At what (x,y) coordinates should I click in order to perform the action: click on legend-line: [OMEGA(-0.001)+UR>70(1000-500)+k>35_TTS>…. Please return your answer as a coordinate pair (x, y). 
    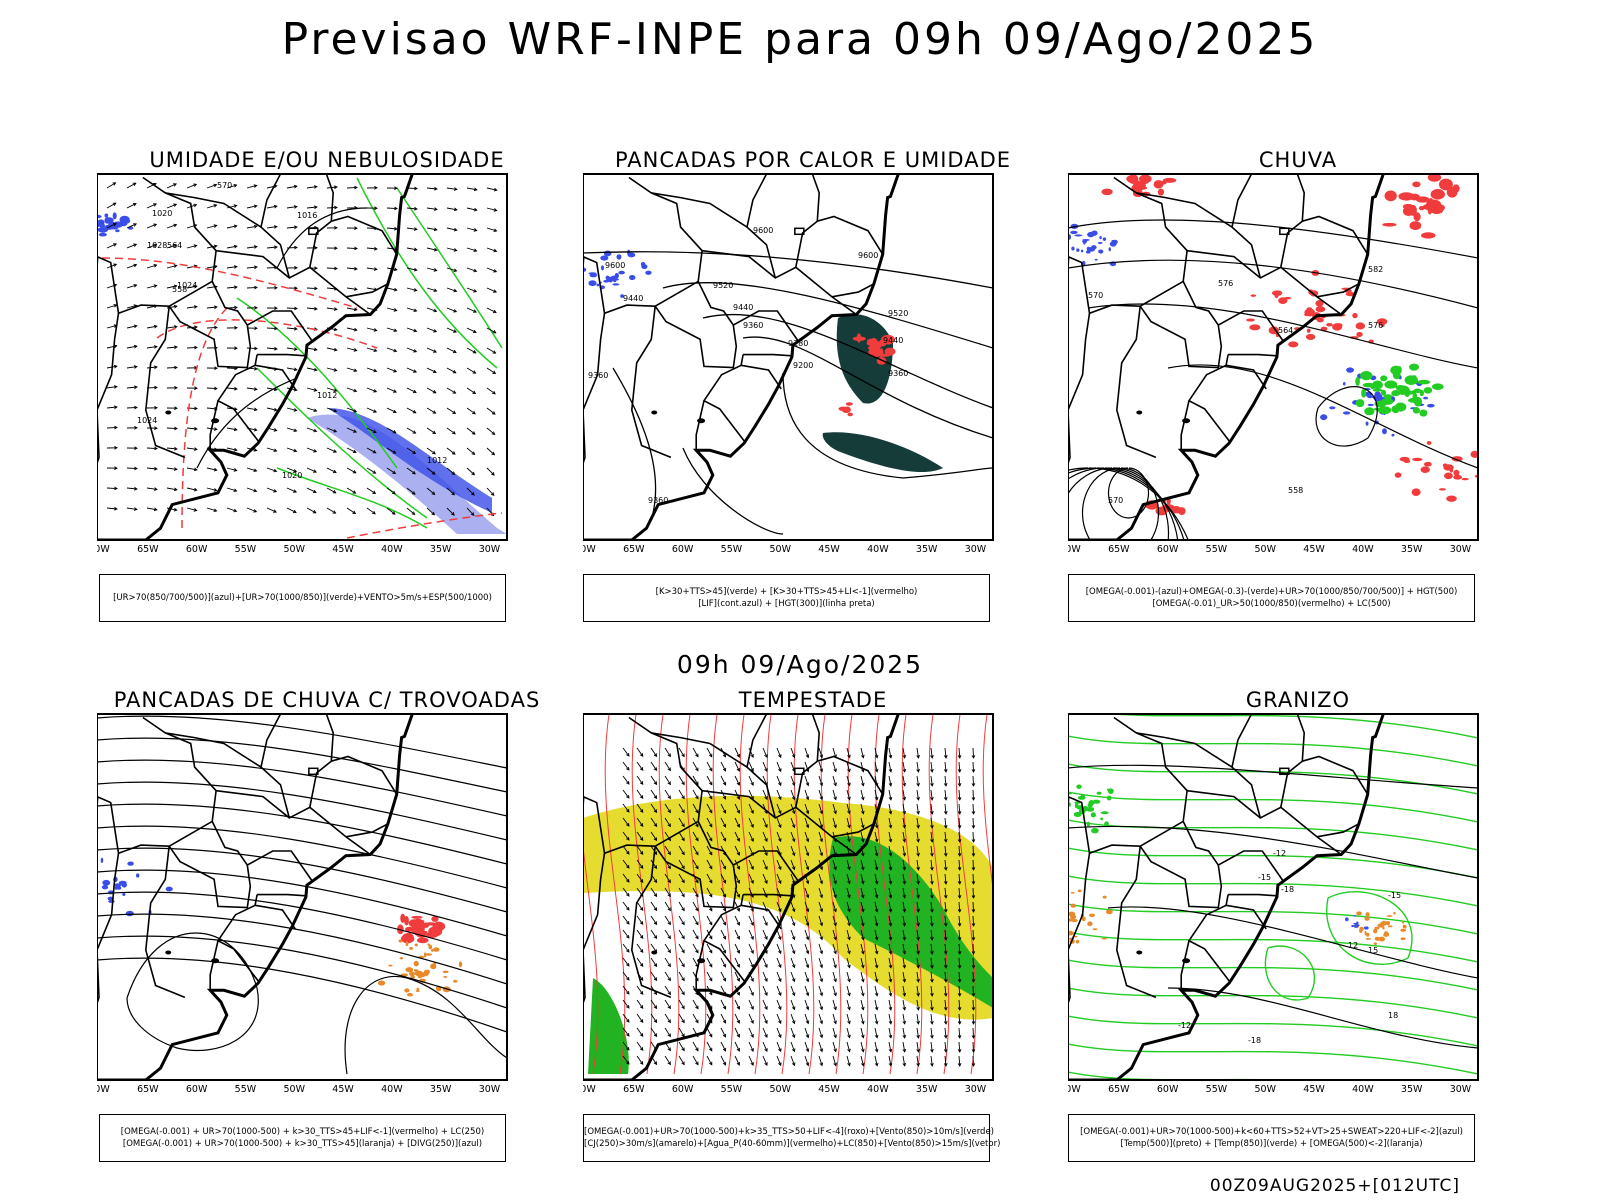
    Looking at the image, I should click on (789, 1132).